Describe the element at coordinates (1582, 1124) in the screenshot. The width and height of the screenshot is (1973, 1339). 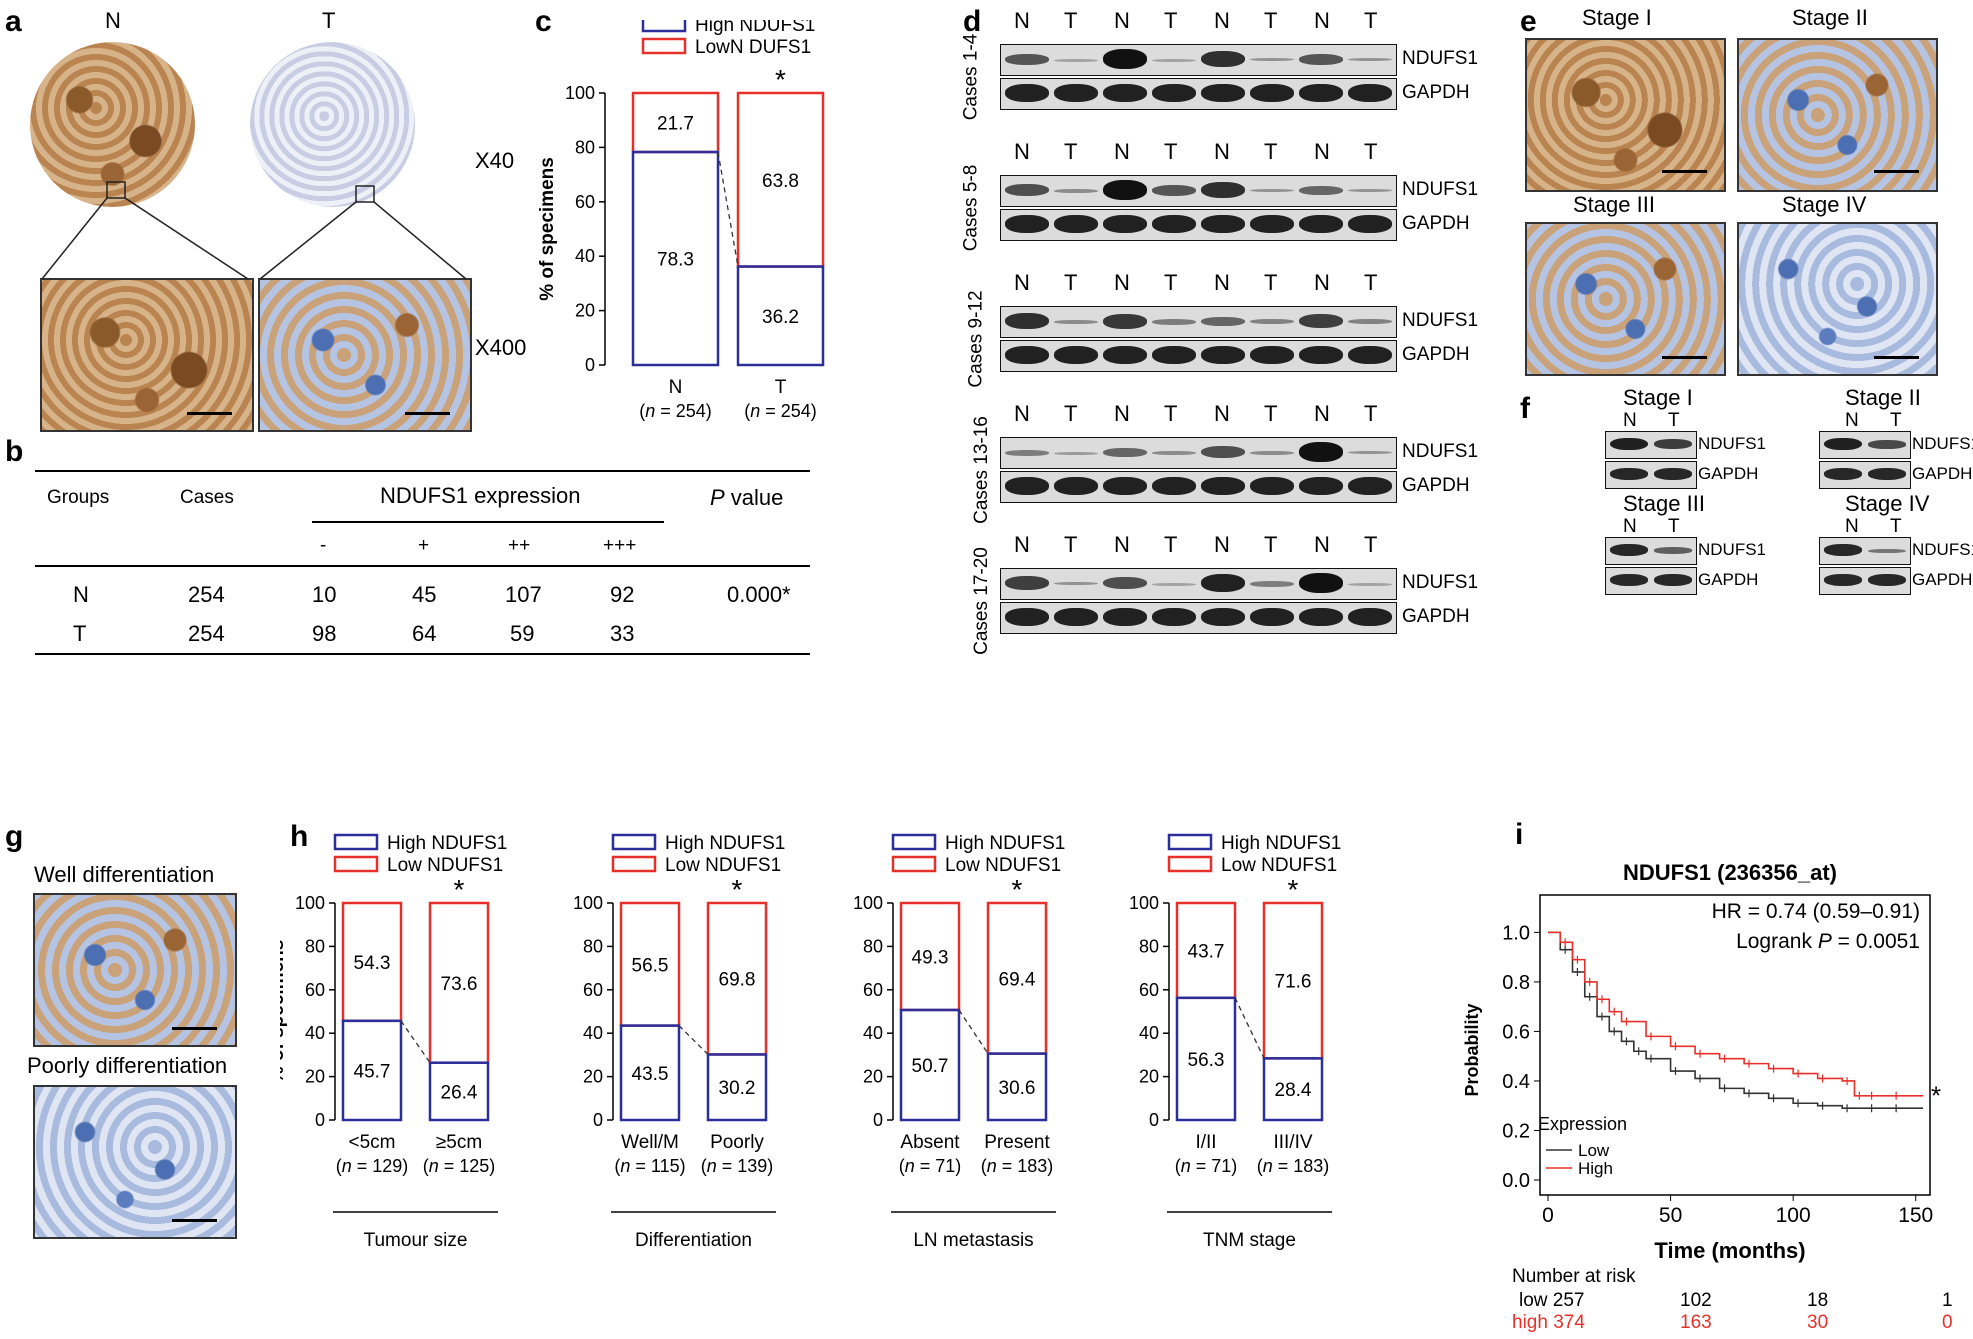
I see `legend-title: Expression` at that location.